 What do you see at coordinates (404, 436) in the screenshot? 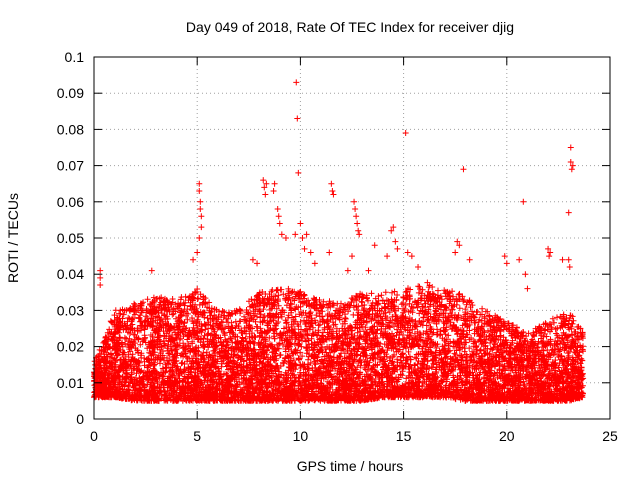
I see `x-tick-label: 15` at bounding box center [404, 436].